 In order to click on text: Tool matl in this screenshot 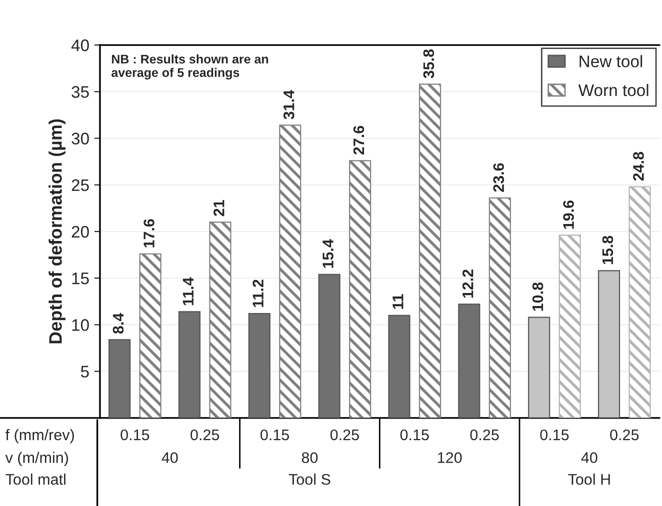, I will do `click(36, 479)`.